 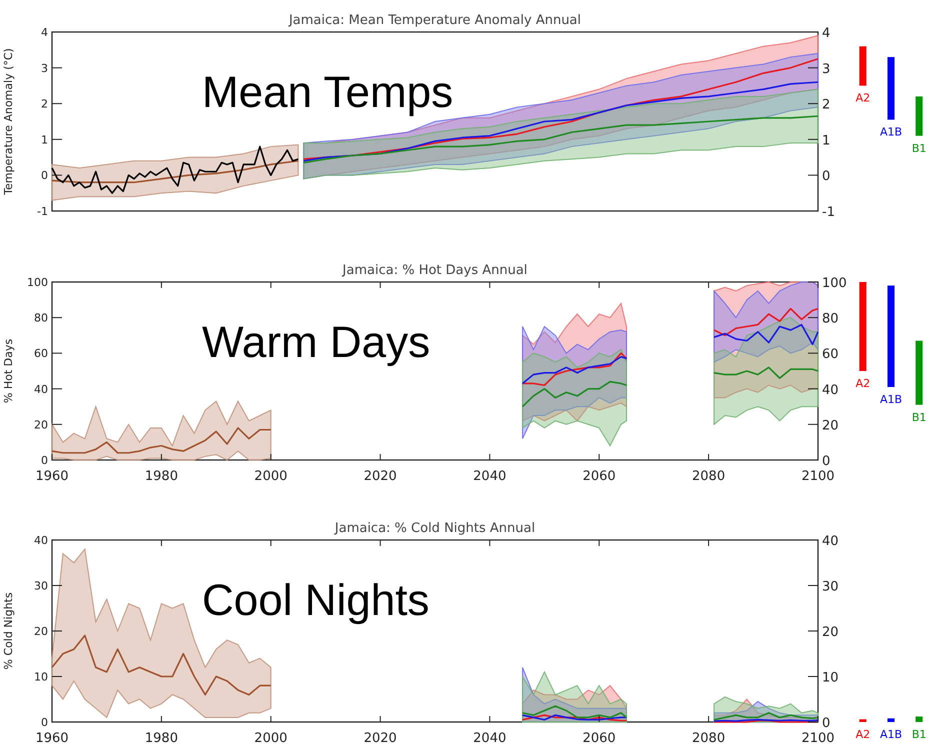 What do you see at coordinates (42, 211) in the screenshot?
I see `y-tick-label: -1` at bounding box center [42, 211].